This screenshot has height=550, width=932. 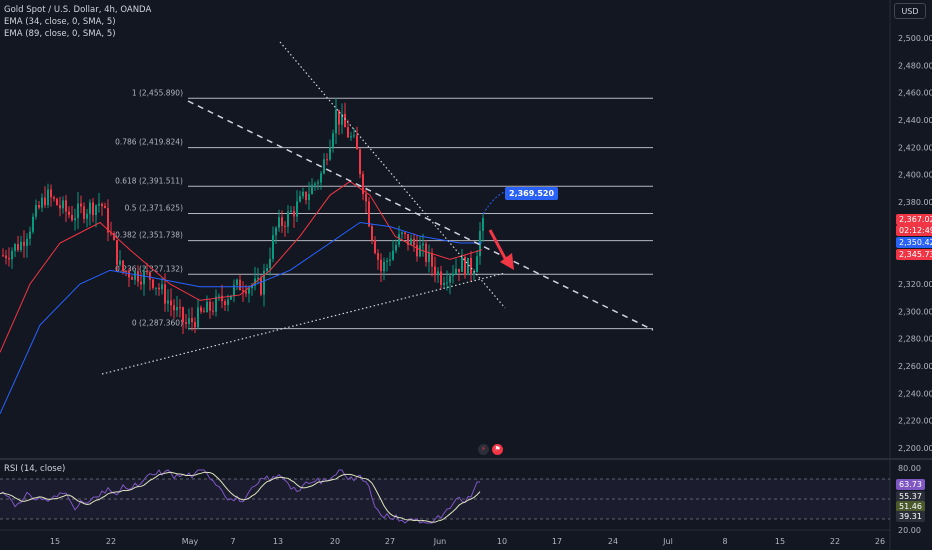 What do you see at coordinates (232, 541) in the screenshot?
I see `time-axis-label: 7` at bounding box center [232, 541].